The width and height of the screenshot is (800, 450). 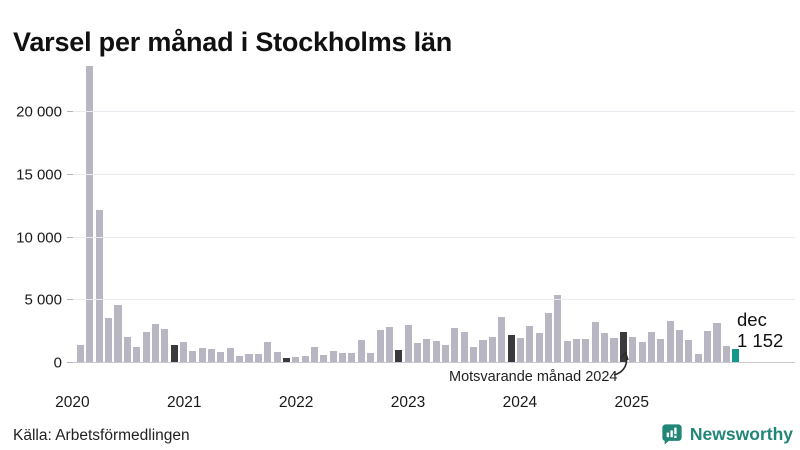 What do you see at coordinates (184, 402) in the screenshot?
I see `x-tick-label-2021: 2021` at bounding box center [184, 402].